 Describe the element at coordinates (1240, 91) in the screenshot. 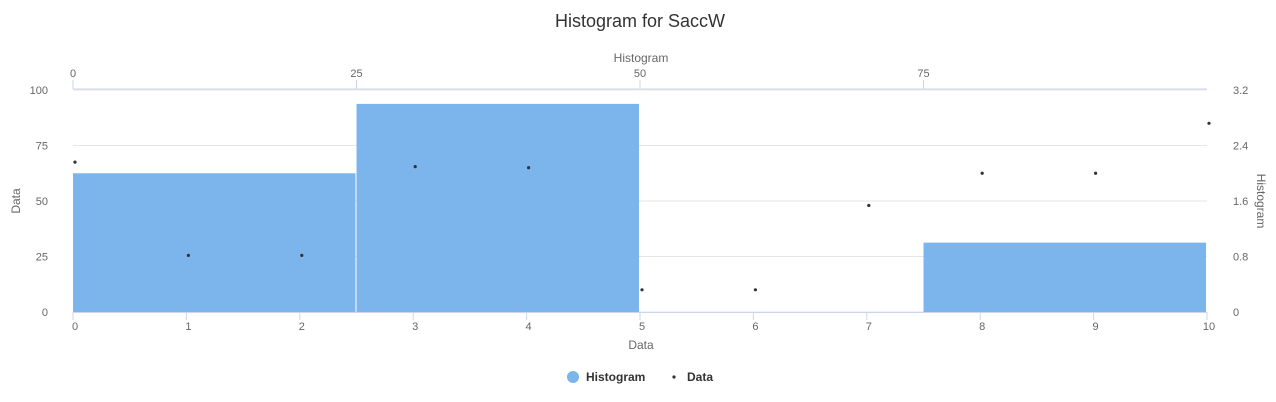

I see `y-right-tick-label: 3.2` at that location.